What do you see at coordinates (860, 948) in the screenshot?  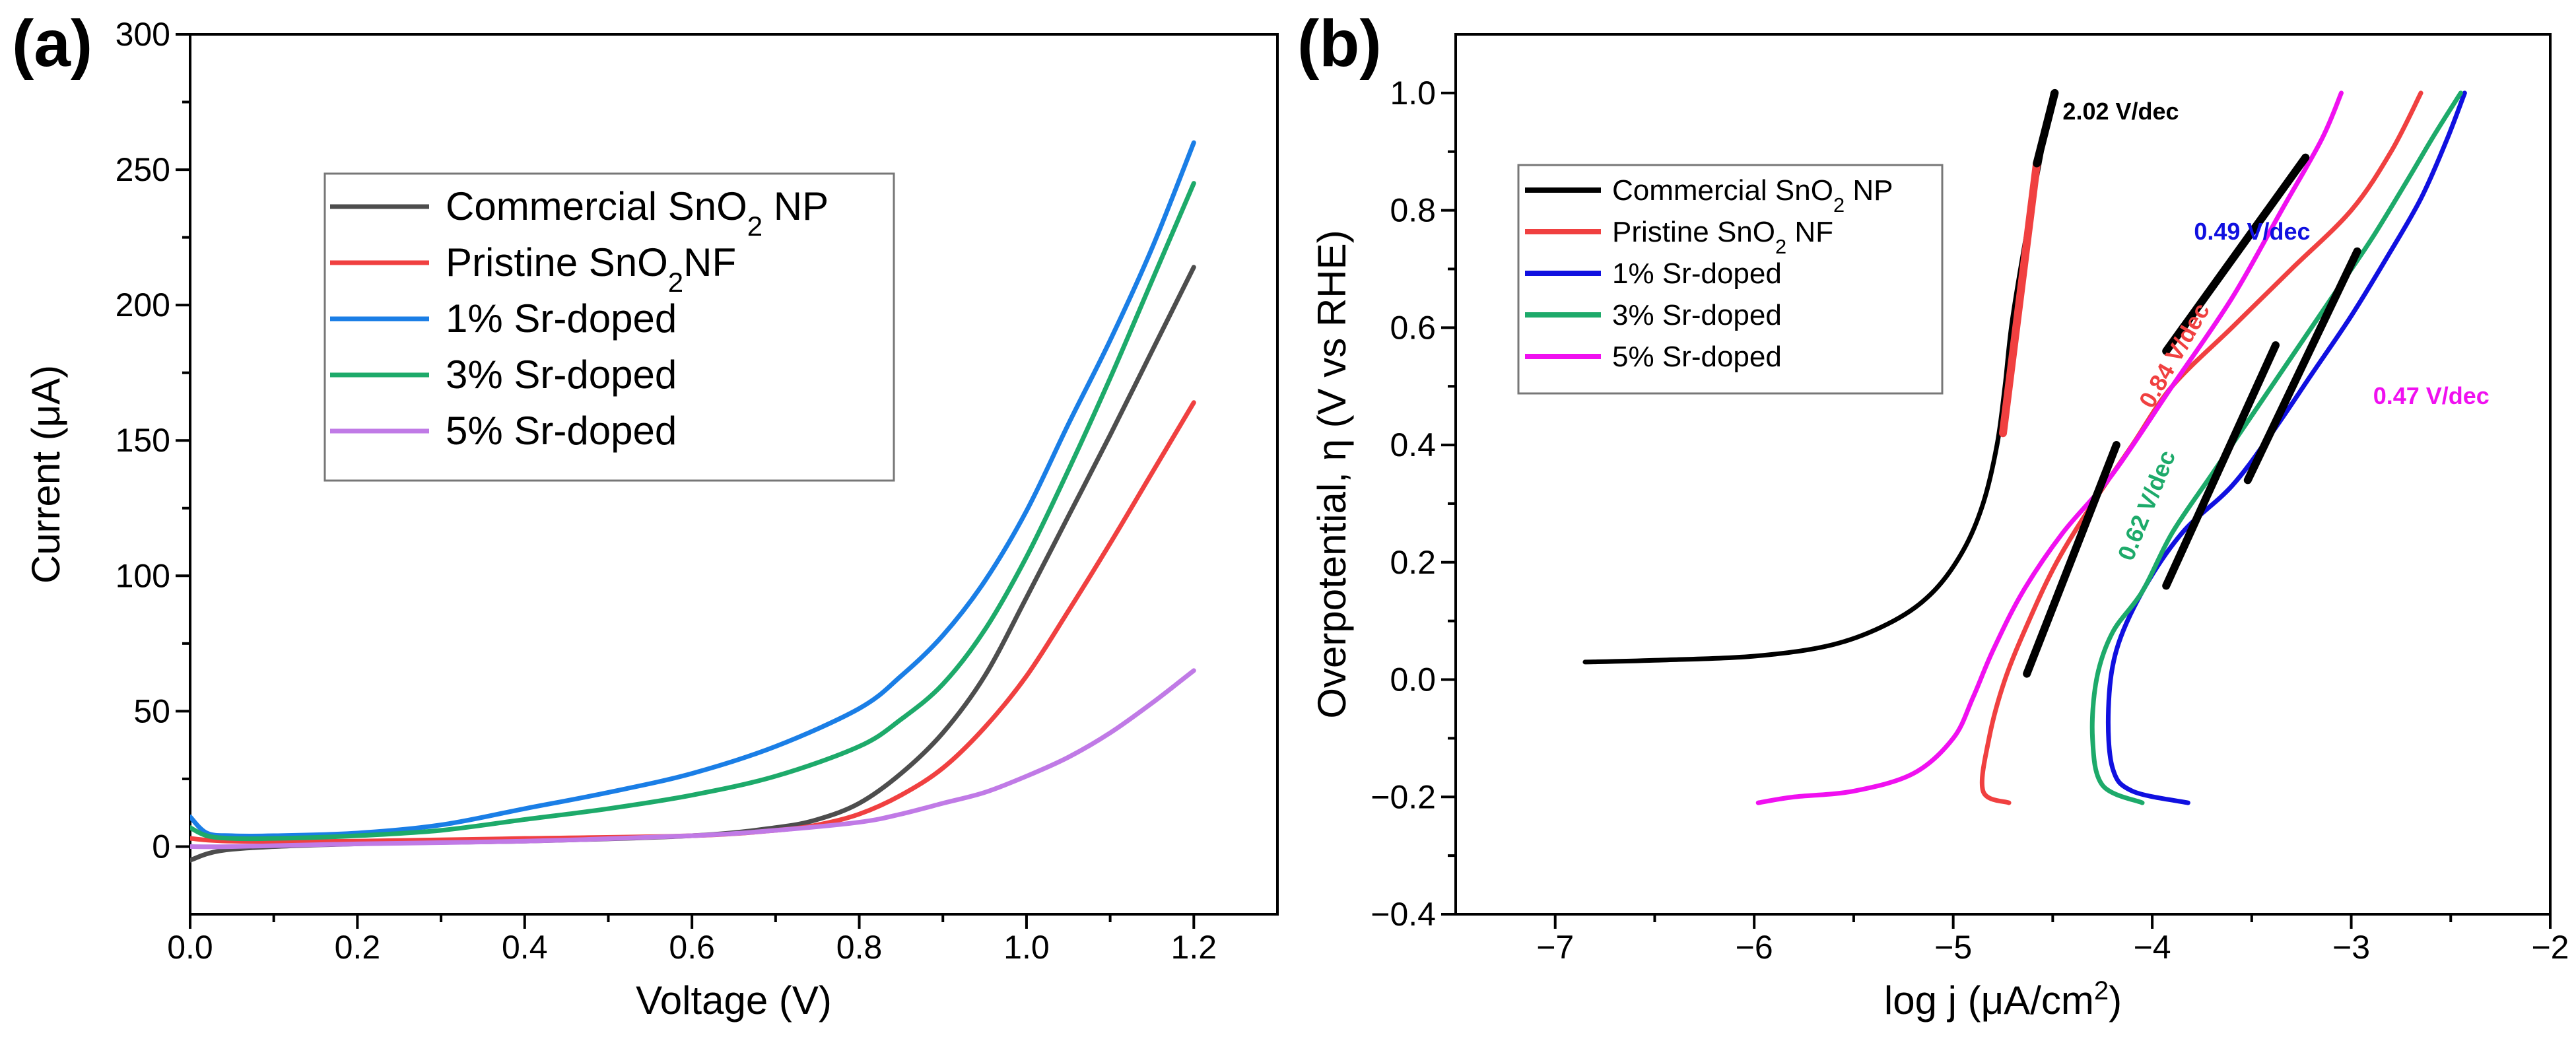 I see `x-tick-label: 0.8` at bounding box center [860, 948].